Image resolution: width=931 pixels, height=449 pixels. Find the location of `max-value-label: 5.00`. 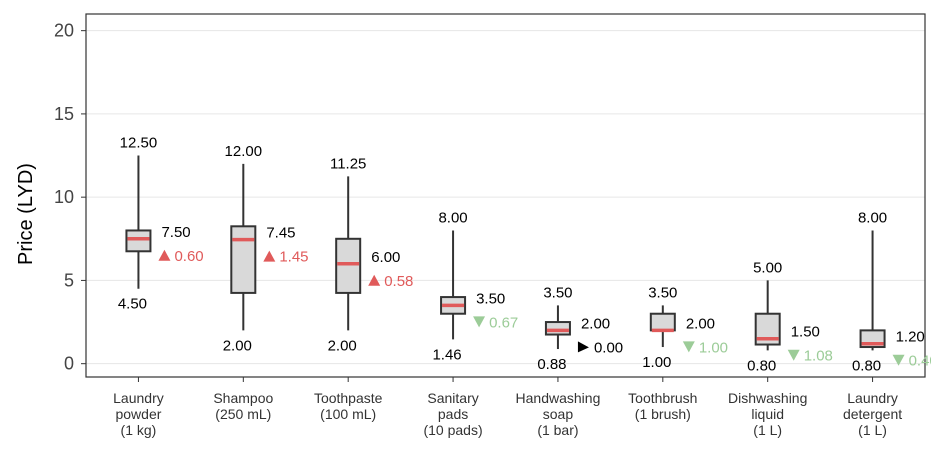

max-value-label: 5.00 is located at coordinates (767, 267).